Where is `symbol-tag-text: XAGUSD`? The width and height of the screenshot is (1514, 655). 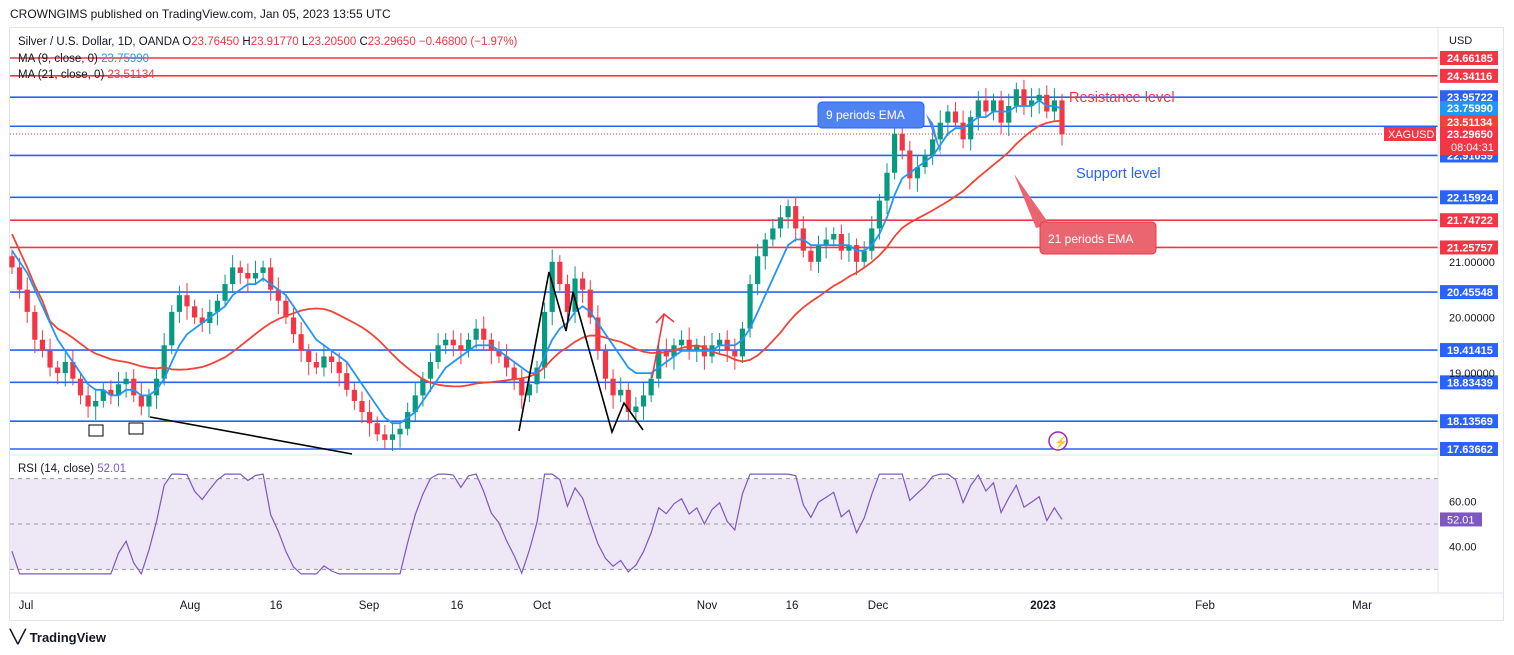
symbol-tag-text: XAGUSD is located at coordinates (1411, 135).